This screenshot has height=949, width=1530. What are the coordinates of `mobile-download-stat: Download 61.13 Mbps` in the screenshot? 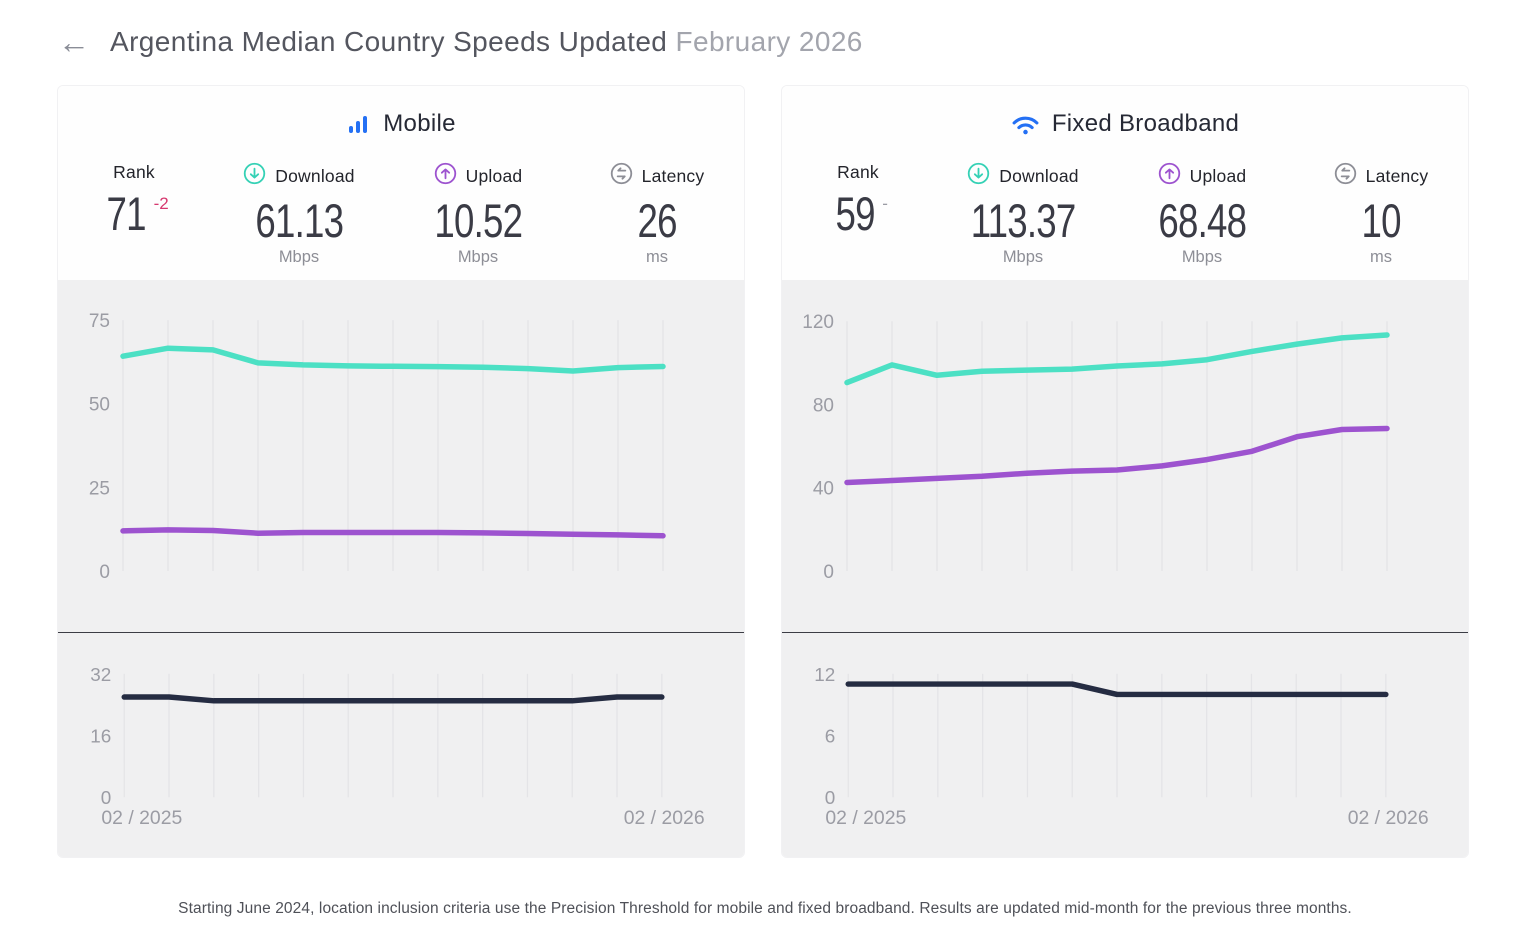 It's located at (299, 214).